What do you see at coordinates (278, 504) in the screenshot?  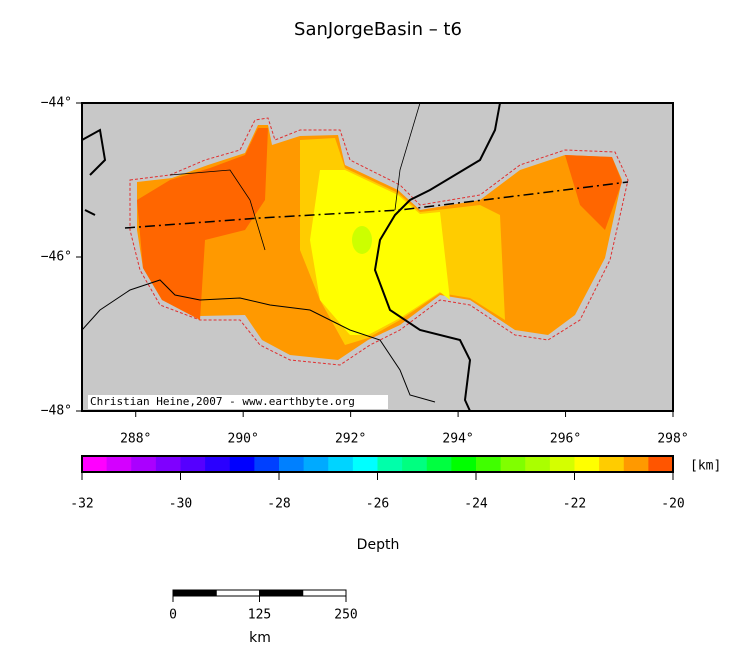 I see `colorbar-tick-label: -28` at bounding box center [278, 504].